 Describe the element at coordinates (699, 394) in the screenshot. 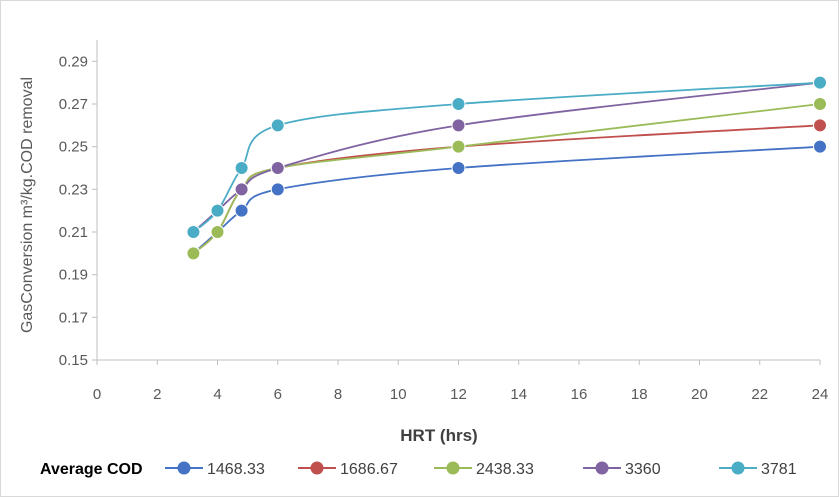

I see `x-tick-label: 20` at that location.